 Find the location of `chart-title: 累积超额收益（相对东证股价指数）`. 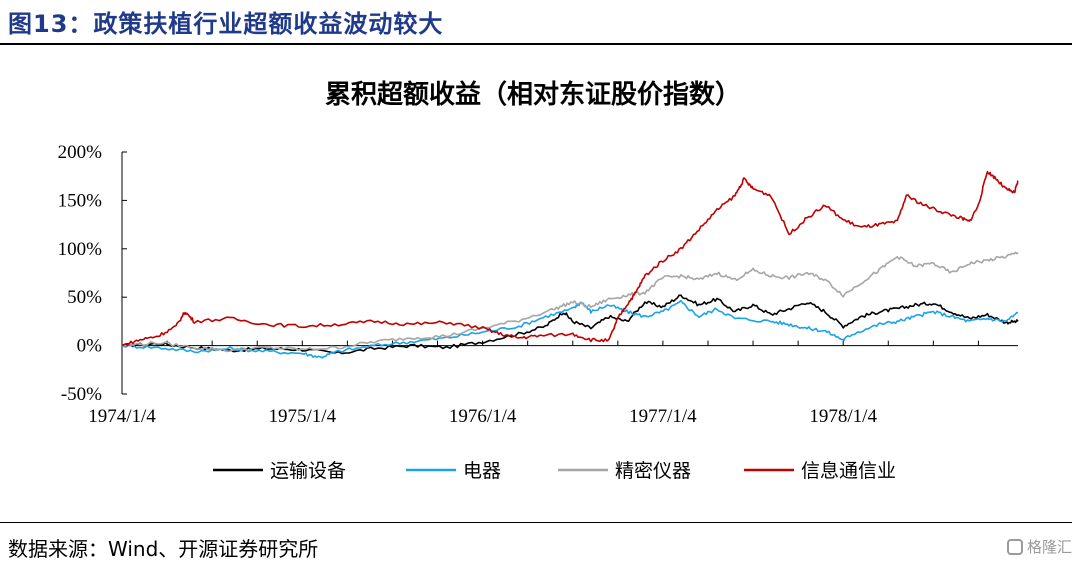

chart-title: 累积超额收益（相对东证股价指数） is located at coordinates (533, 94).